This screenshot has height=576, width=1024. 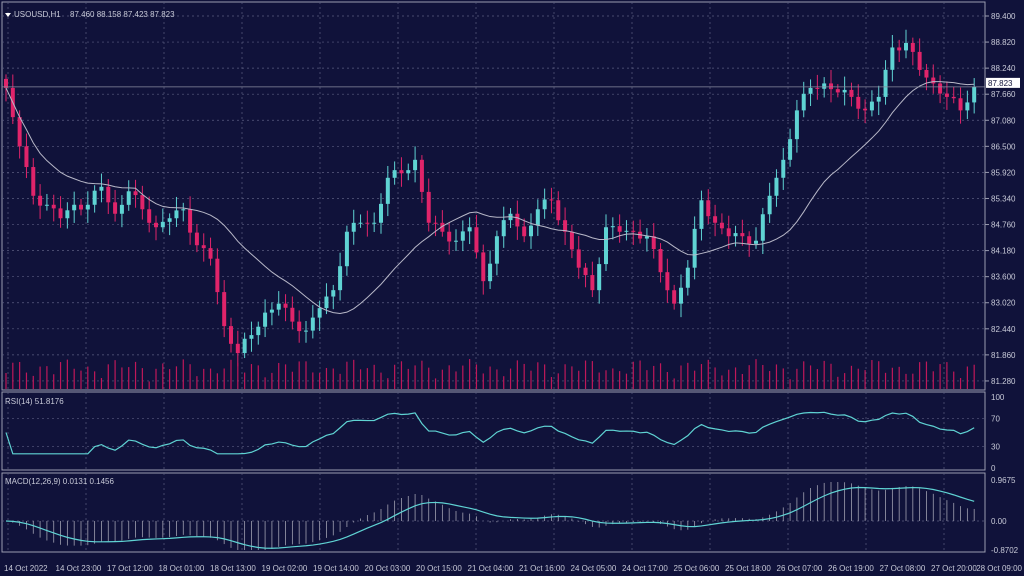 What do you see at coordinates (1003, 355) in the screenshot?
I see `price-tick-label: 81.860` at bounding box center [1003, 355].